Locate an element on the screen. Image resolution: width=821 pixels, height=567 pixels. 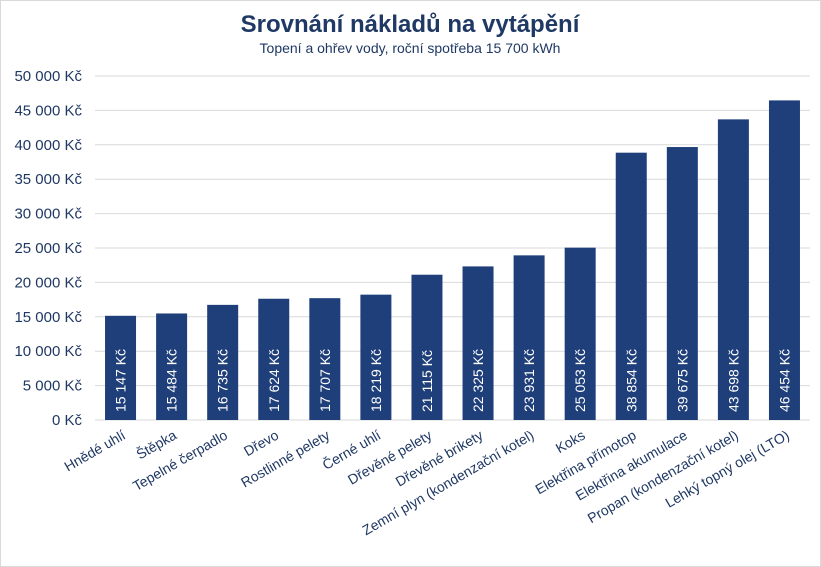
x-tick-label: Koks is located at coordinates (570, 441).